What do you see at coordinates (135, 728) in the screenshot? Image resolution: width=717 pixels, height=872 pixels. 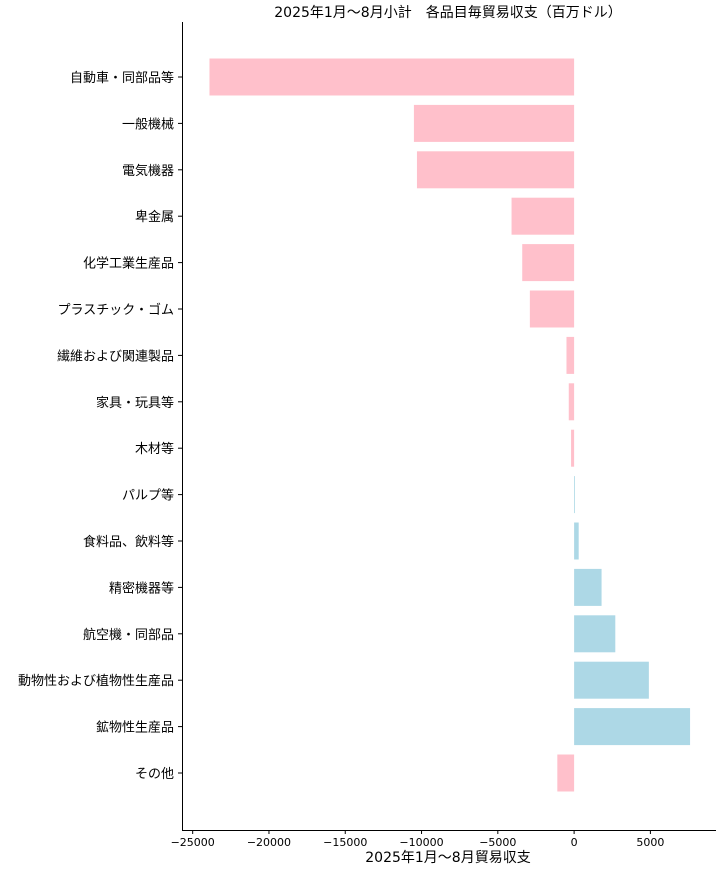 I see `category-label: 鉱物性生産品` at bounding box center [135, 728].